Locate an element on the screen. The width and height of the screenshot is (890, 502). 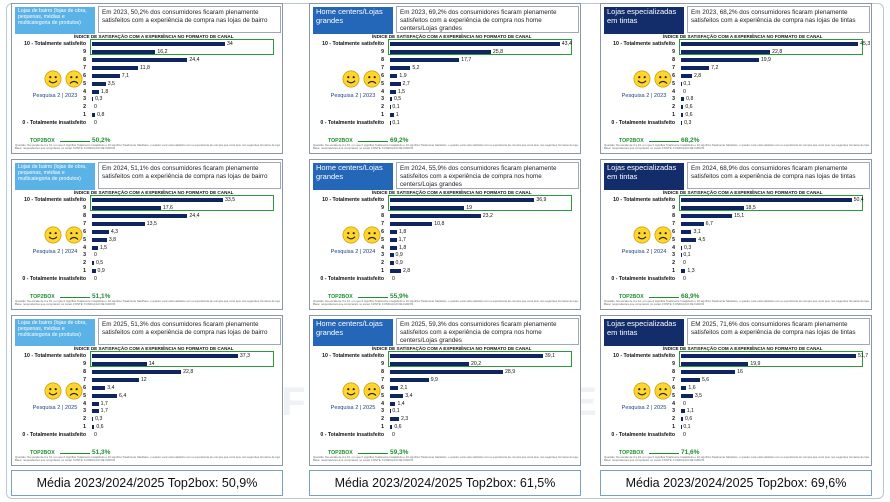
channel-badge: Home centers/Lojas grandes is located at coordinates (353, 20).